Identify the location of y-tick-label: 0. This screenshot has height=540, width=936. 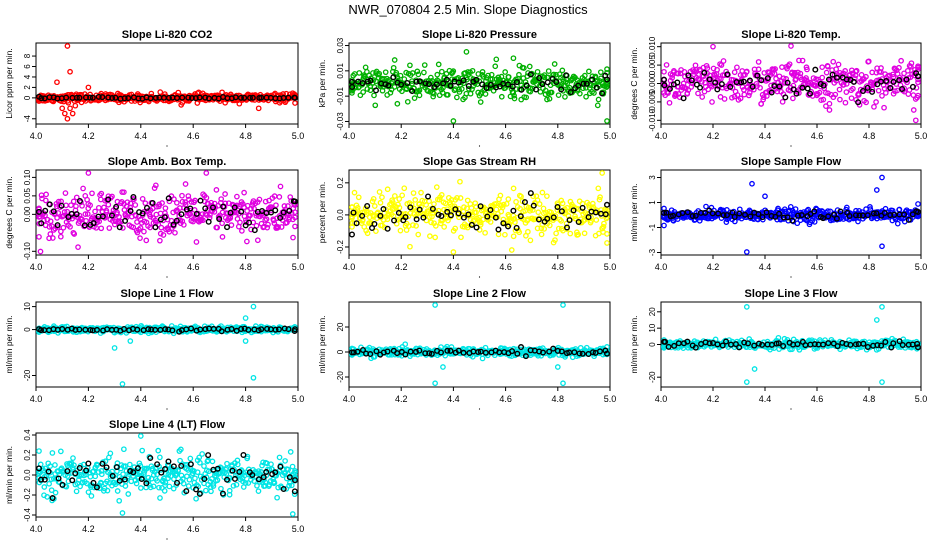
(27, 97).